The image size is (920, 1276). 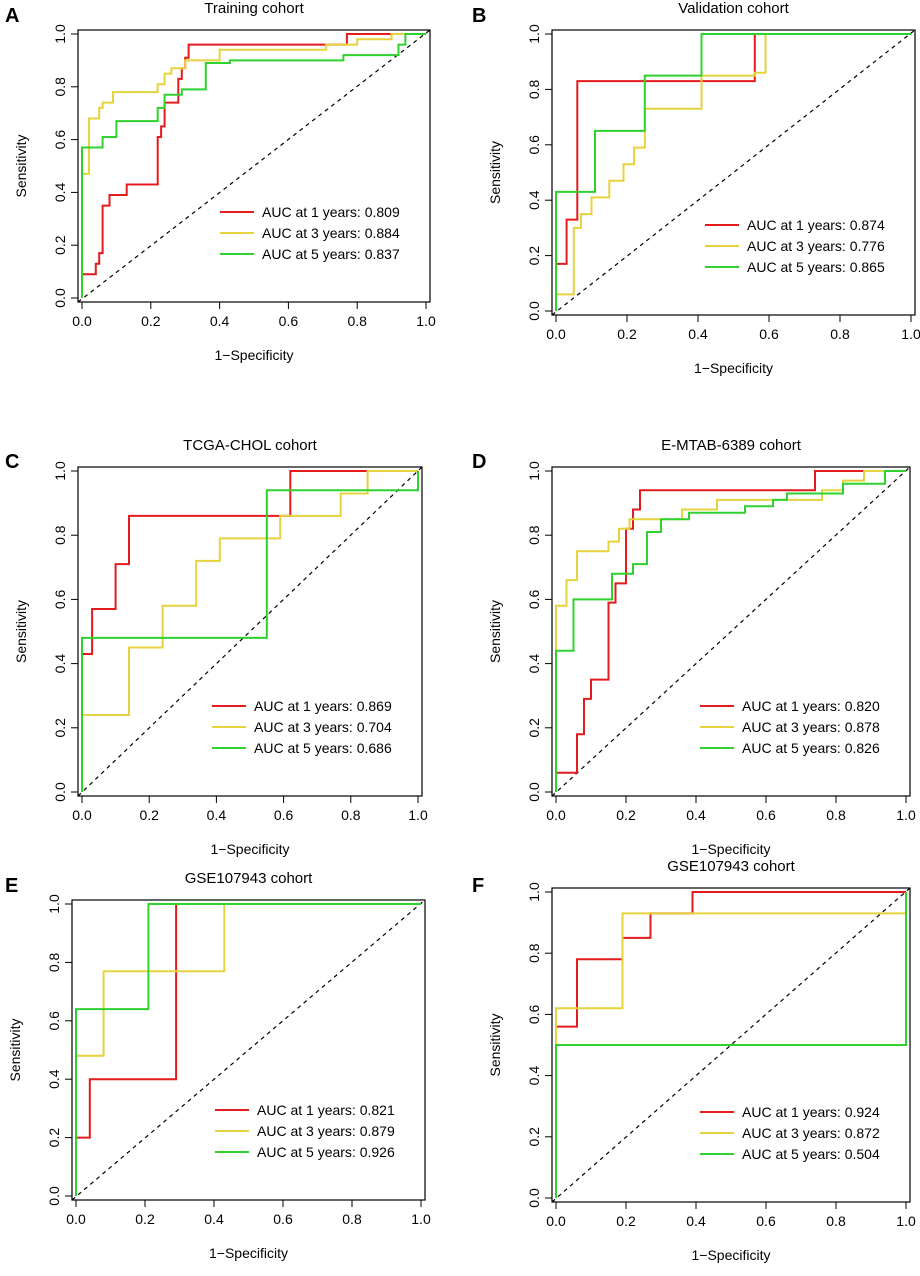 What do you see at coordinates (478, 886) in the screenshot?
I see `panel-label: F` at bounding box center [478, 886].